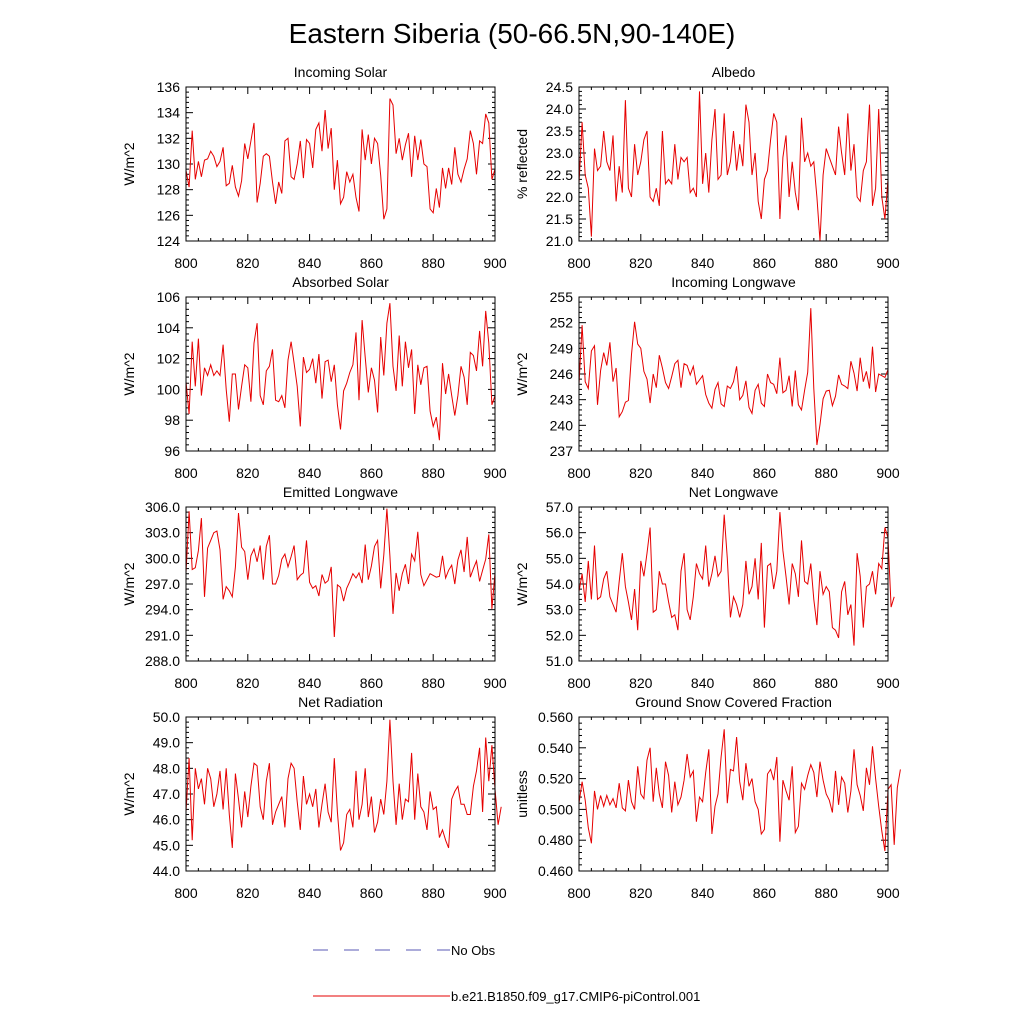  I want to click on y-tick-label: 21.0, so click(559, 241).